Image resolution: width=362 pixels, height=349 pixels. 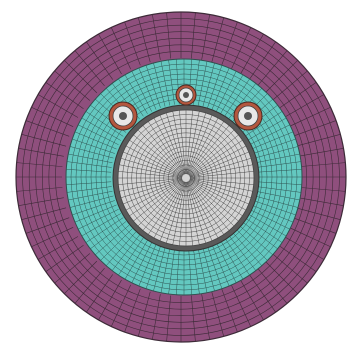 What do you see at coordinates (186, 178) in the screenshot?
I see `core-mesh` at bounding box center [186, 178].